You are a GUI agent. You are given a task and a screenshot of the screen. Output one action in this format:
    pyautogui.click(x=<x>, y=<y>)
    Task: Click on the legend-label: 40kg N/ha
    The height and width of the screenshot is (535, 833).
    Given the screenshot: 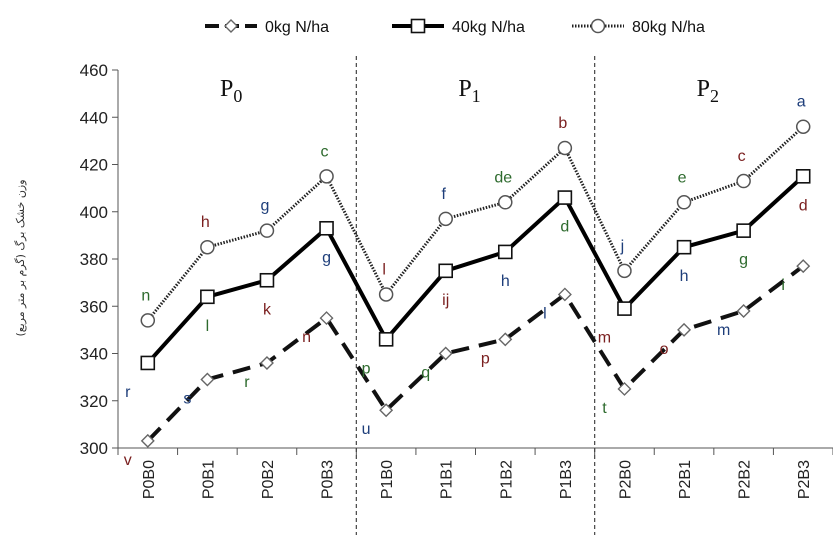 What is the action you would take?
    pyautogui.click(x=488, y=27)
    